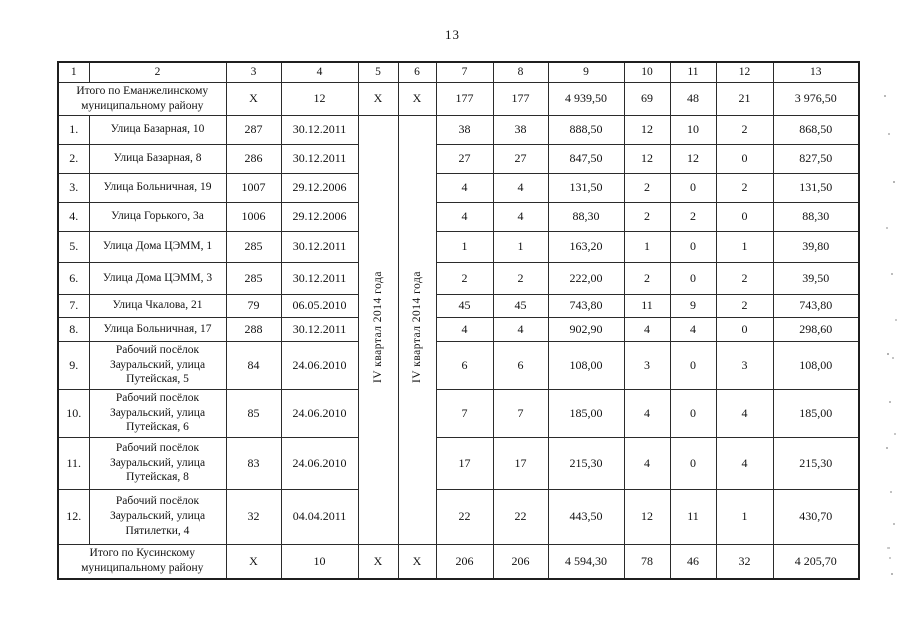  What do you see at coordinates (157, 72) in the screenshot?
I see `col-header-2: 2` at bounding box center [157, 72].